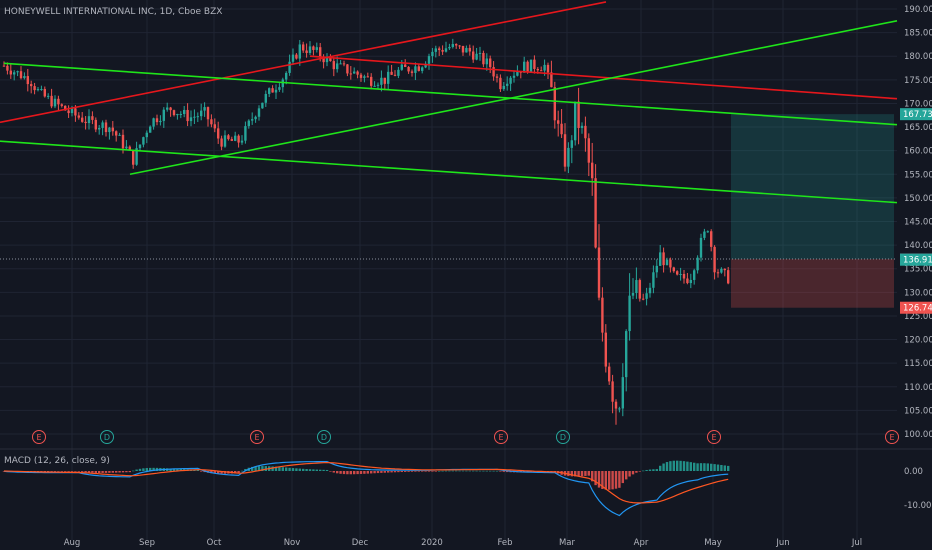 The height and width of the screenshot is (550, 932). I want to click on price-tick-label: 140.00, so click(918, 246).